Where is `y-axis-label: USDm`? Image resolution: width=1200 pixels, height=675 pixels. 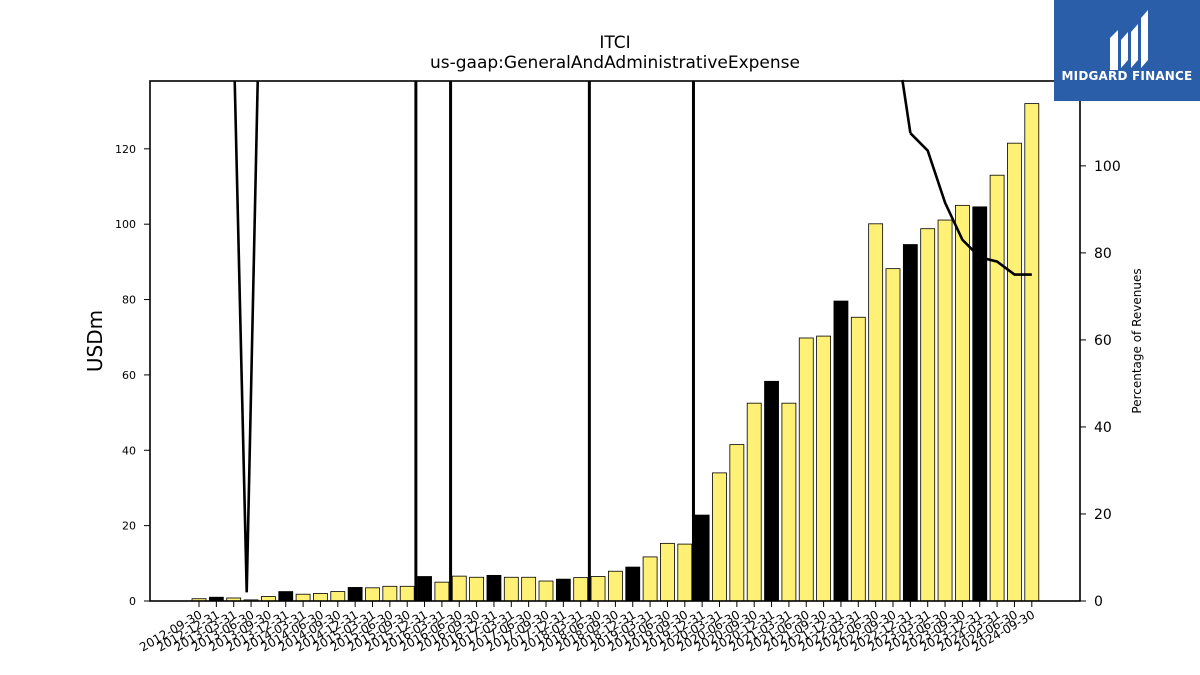 y-axis-label: USDm is located at coordinates (95, 341).